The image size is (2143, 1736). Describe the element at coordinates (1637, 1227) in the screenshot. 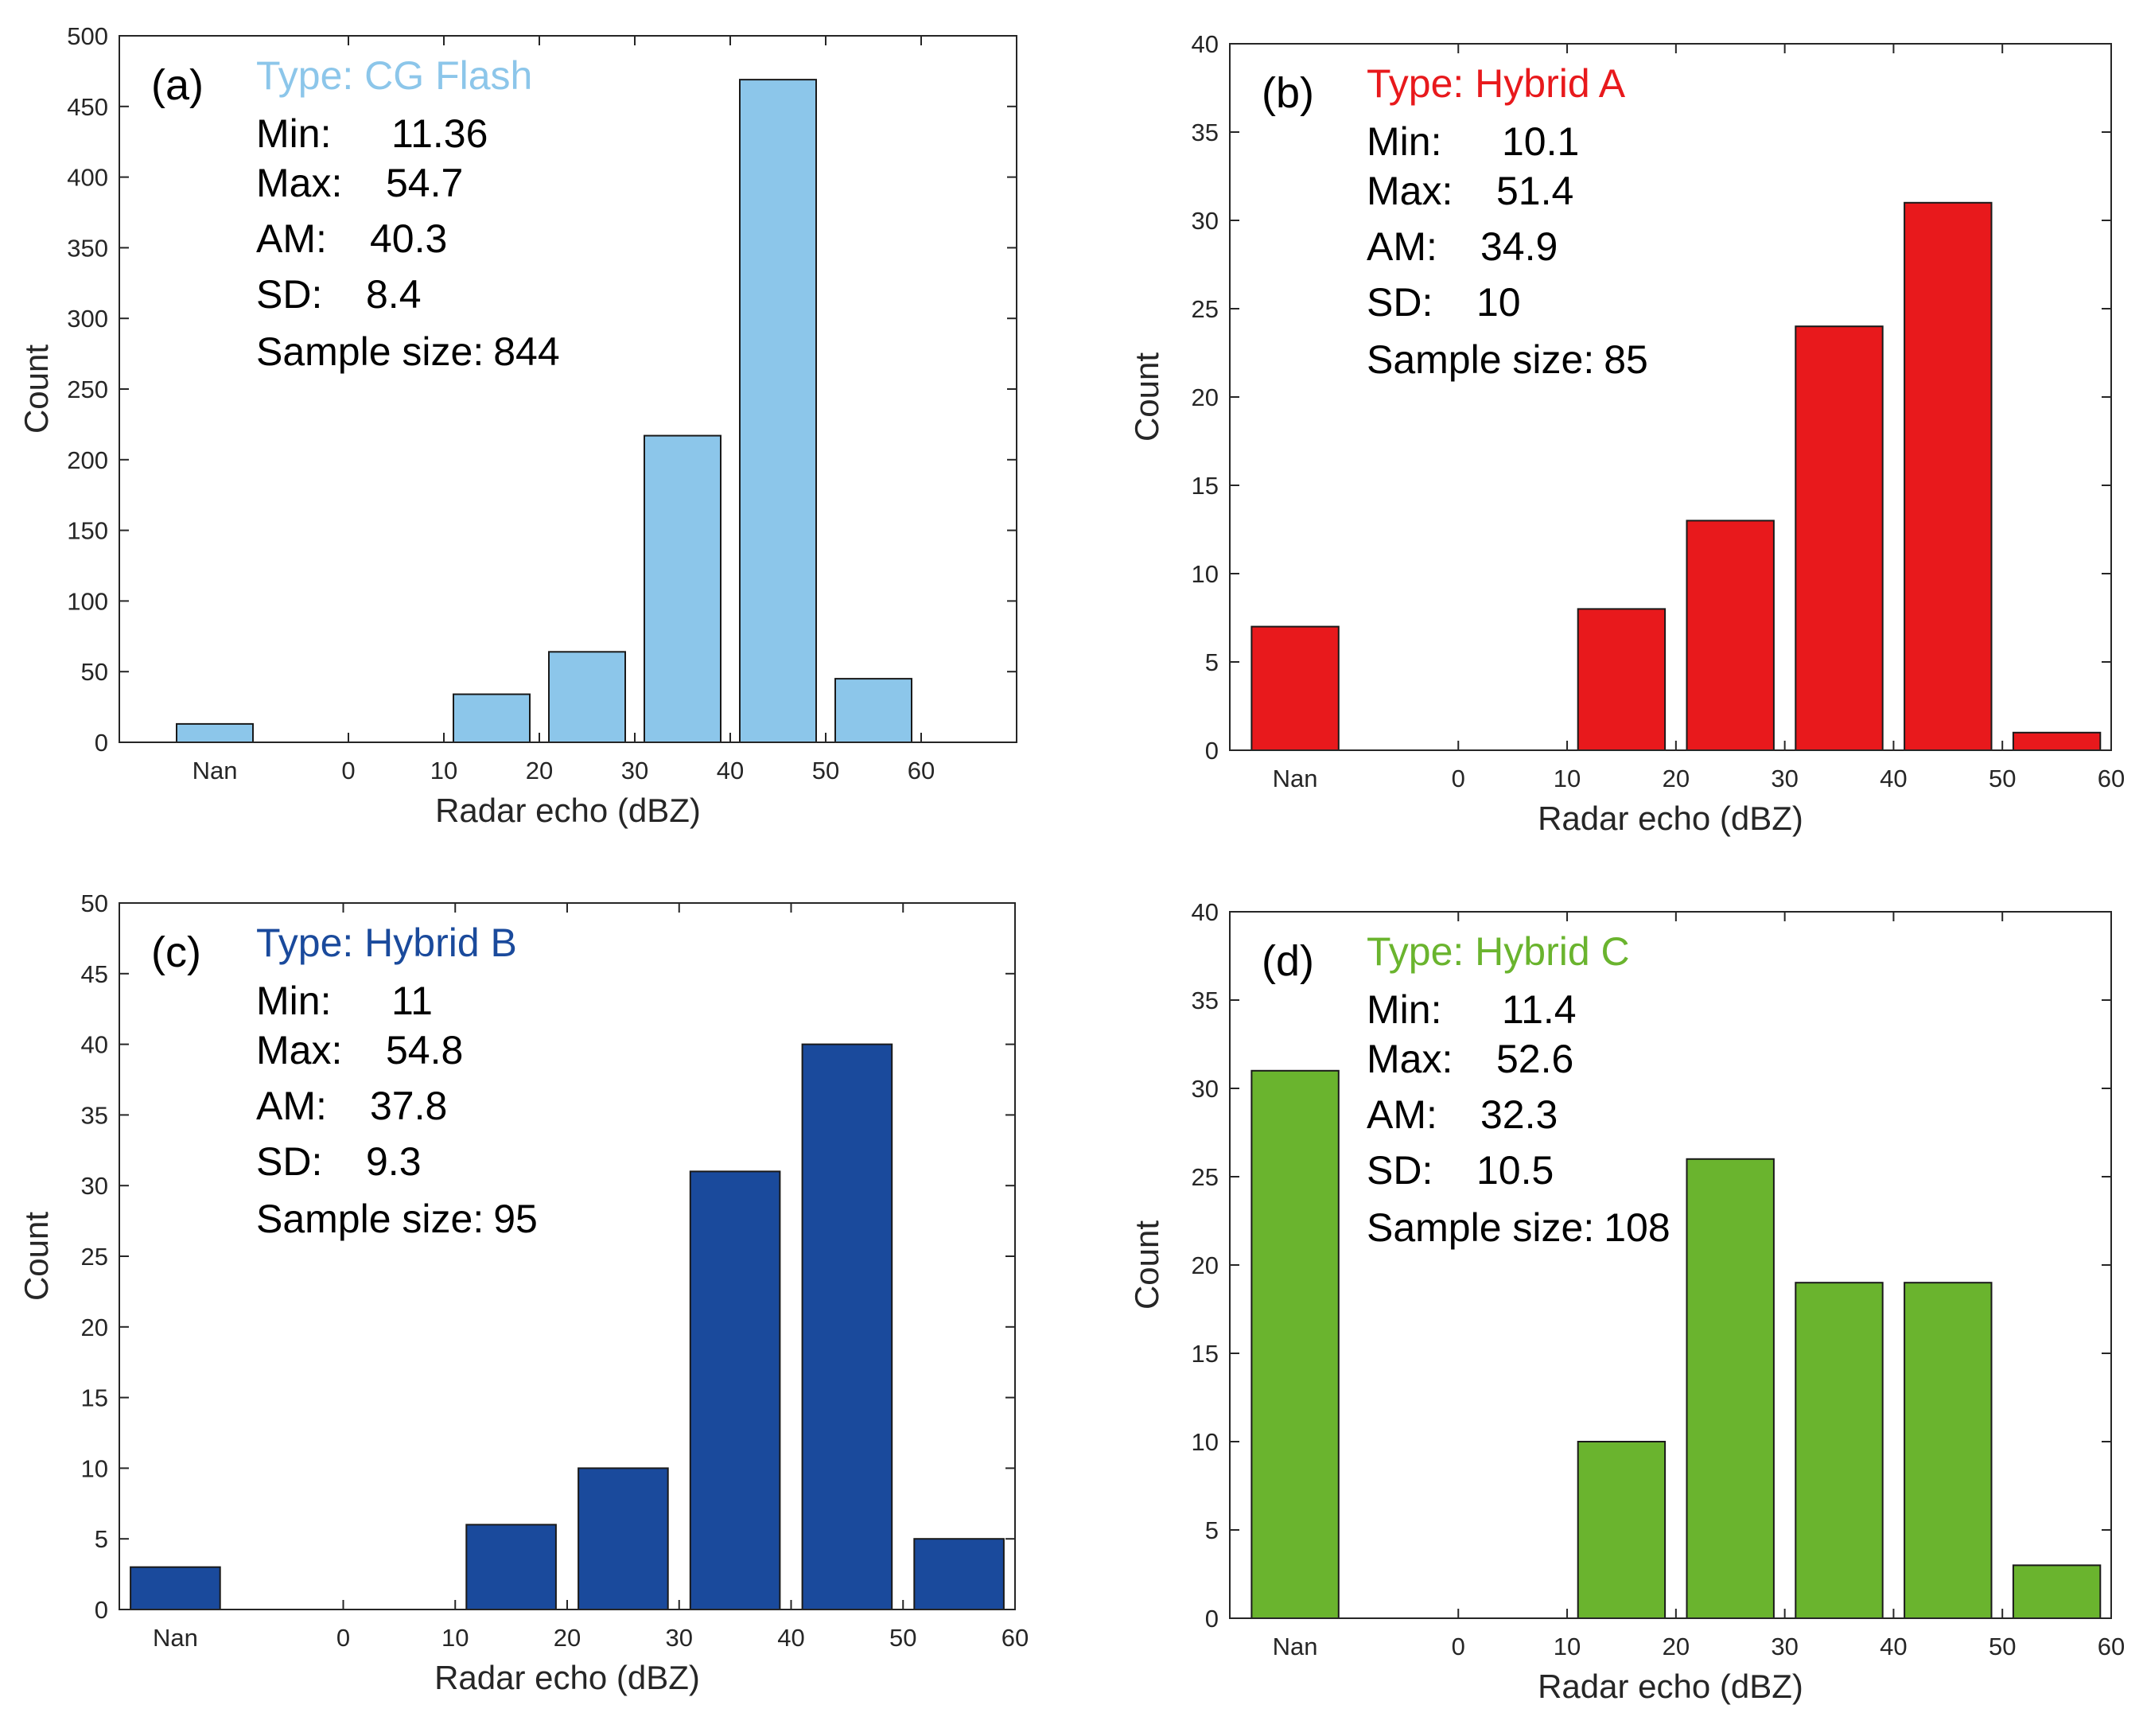

I see `stat-value: 108` at that location.